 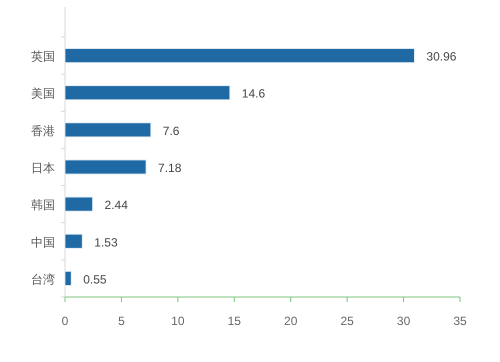 What do you see at coordinates (254, 93) in the screenshot?
I see `data-label: 14.6` at bounding box center [254, 93].